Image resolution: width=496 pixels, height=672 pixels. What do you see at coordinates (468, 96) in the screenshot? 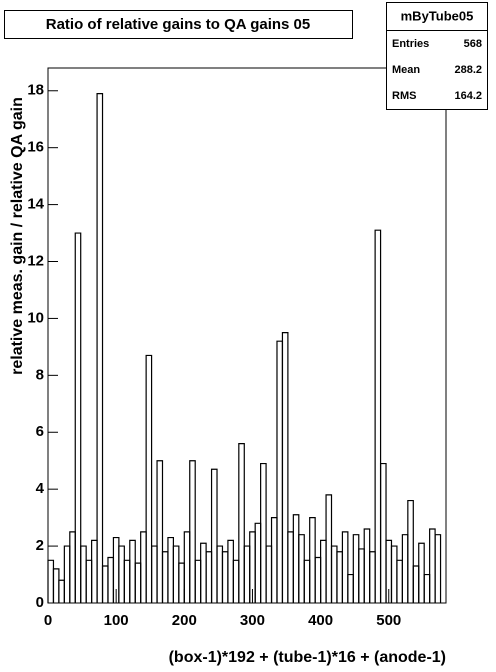
I see `stats-value: 164.2` at bounding box center [468, 96].